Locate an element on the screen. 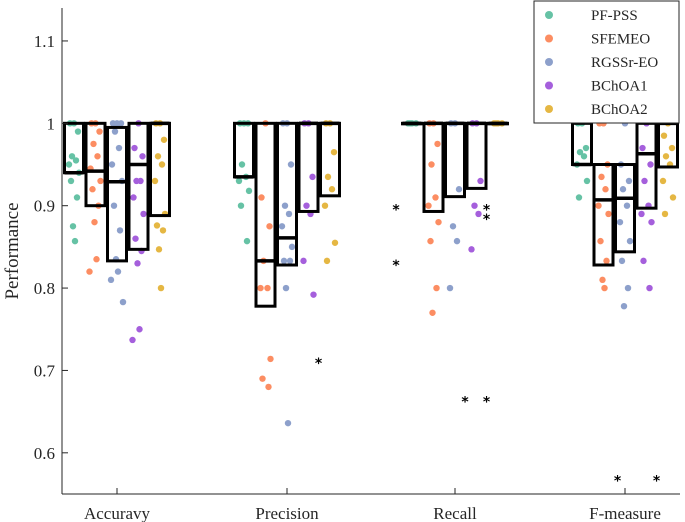 The image size is (685, 522). x-tick-label: Accuravy is located at coordinates (117, 513).